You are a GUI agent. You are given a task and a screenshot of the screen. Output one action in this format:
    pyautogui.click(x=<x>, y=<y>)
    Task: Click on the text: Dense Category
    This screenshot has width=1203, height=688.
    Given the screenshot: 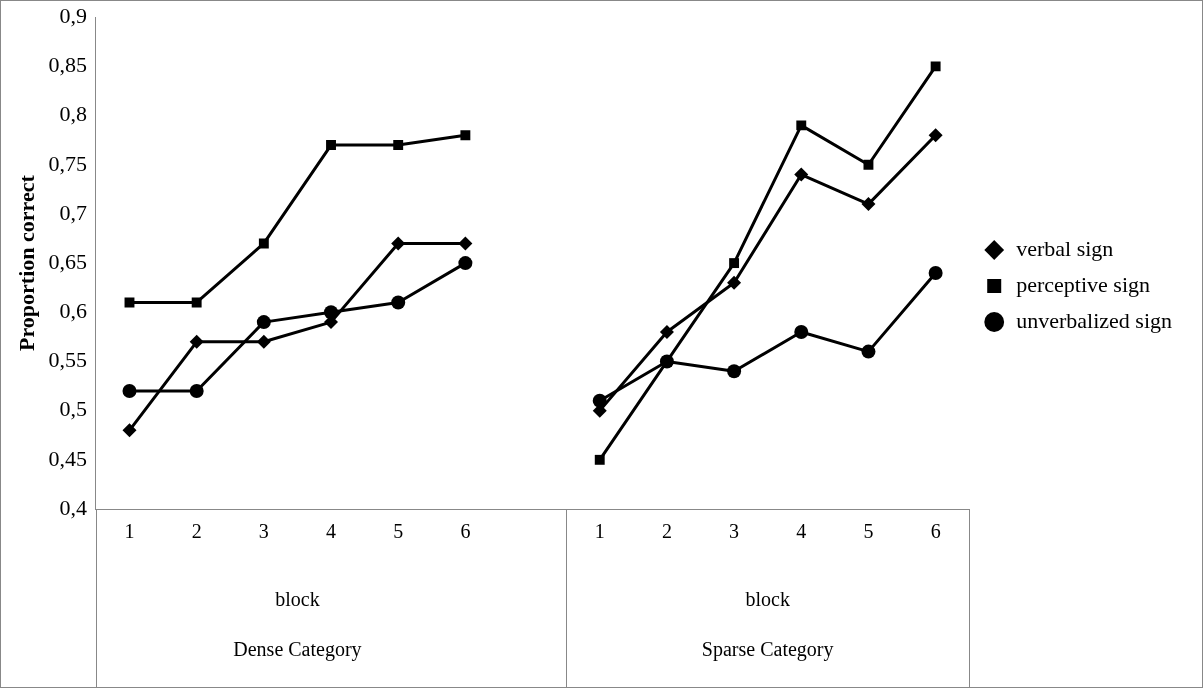 What is the action you would take?
    pyautogui.click(x=297, y=650)
    